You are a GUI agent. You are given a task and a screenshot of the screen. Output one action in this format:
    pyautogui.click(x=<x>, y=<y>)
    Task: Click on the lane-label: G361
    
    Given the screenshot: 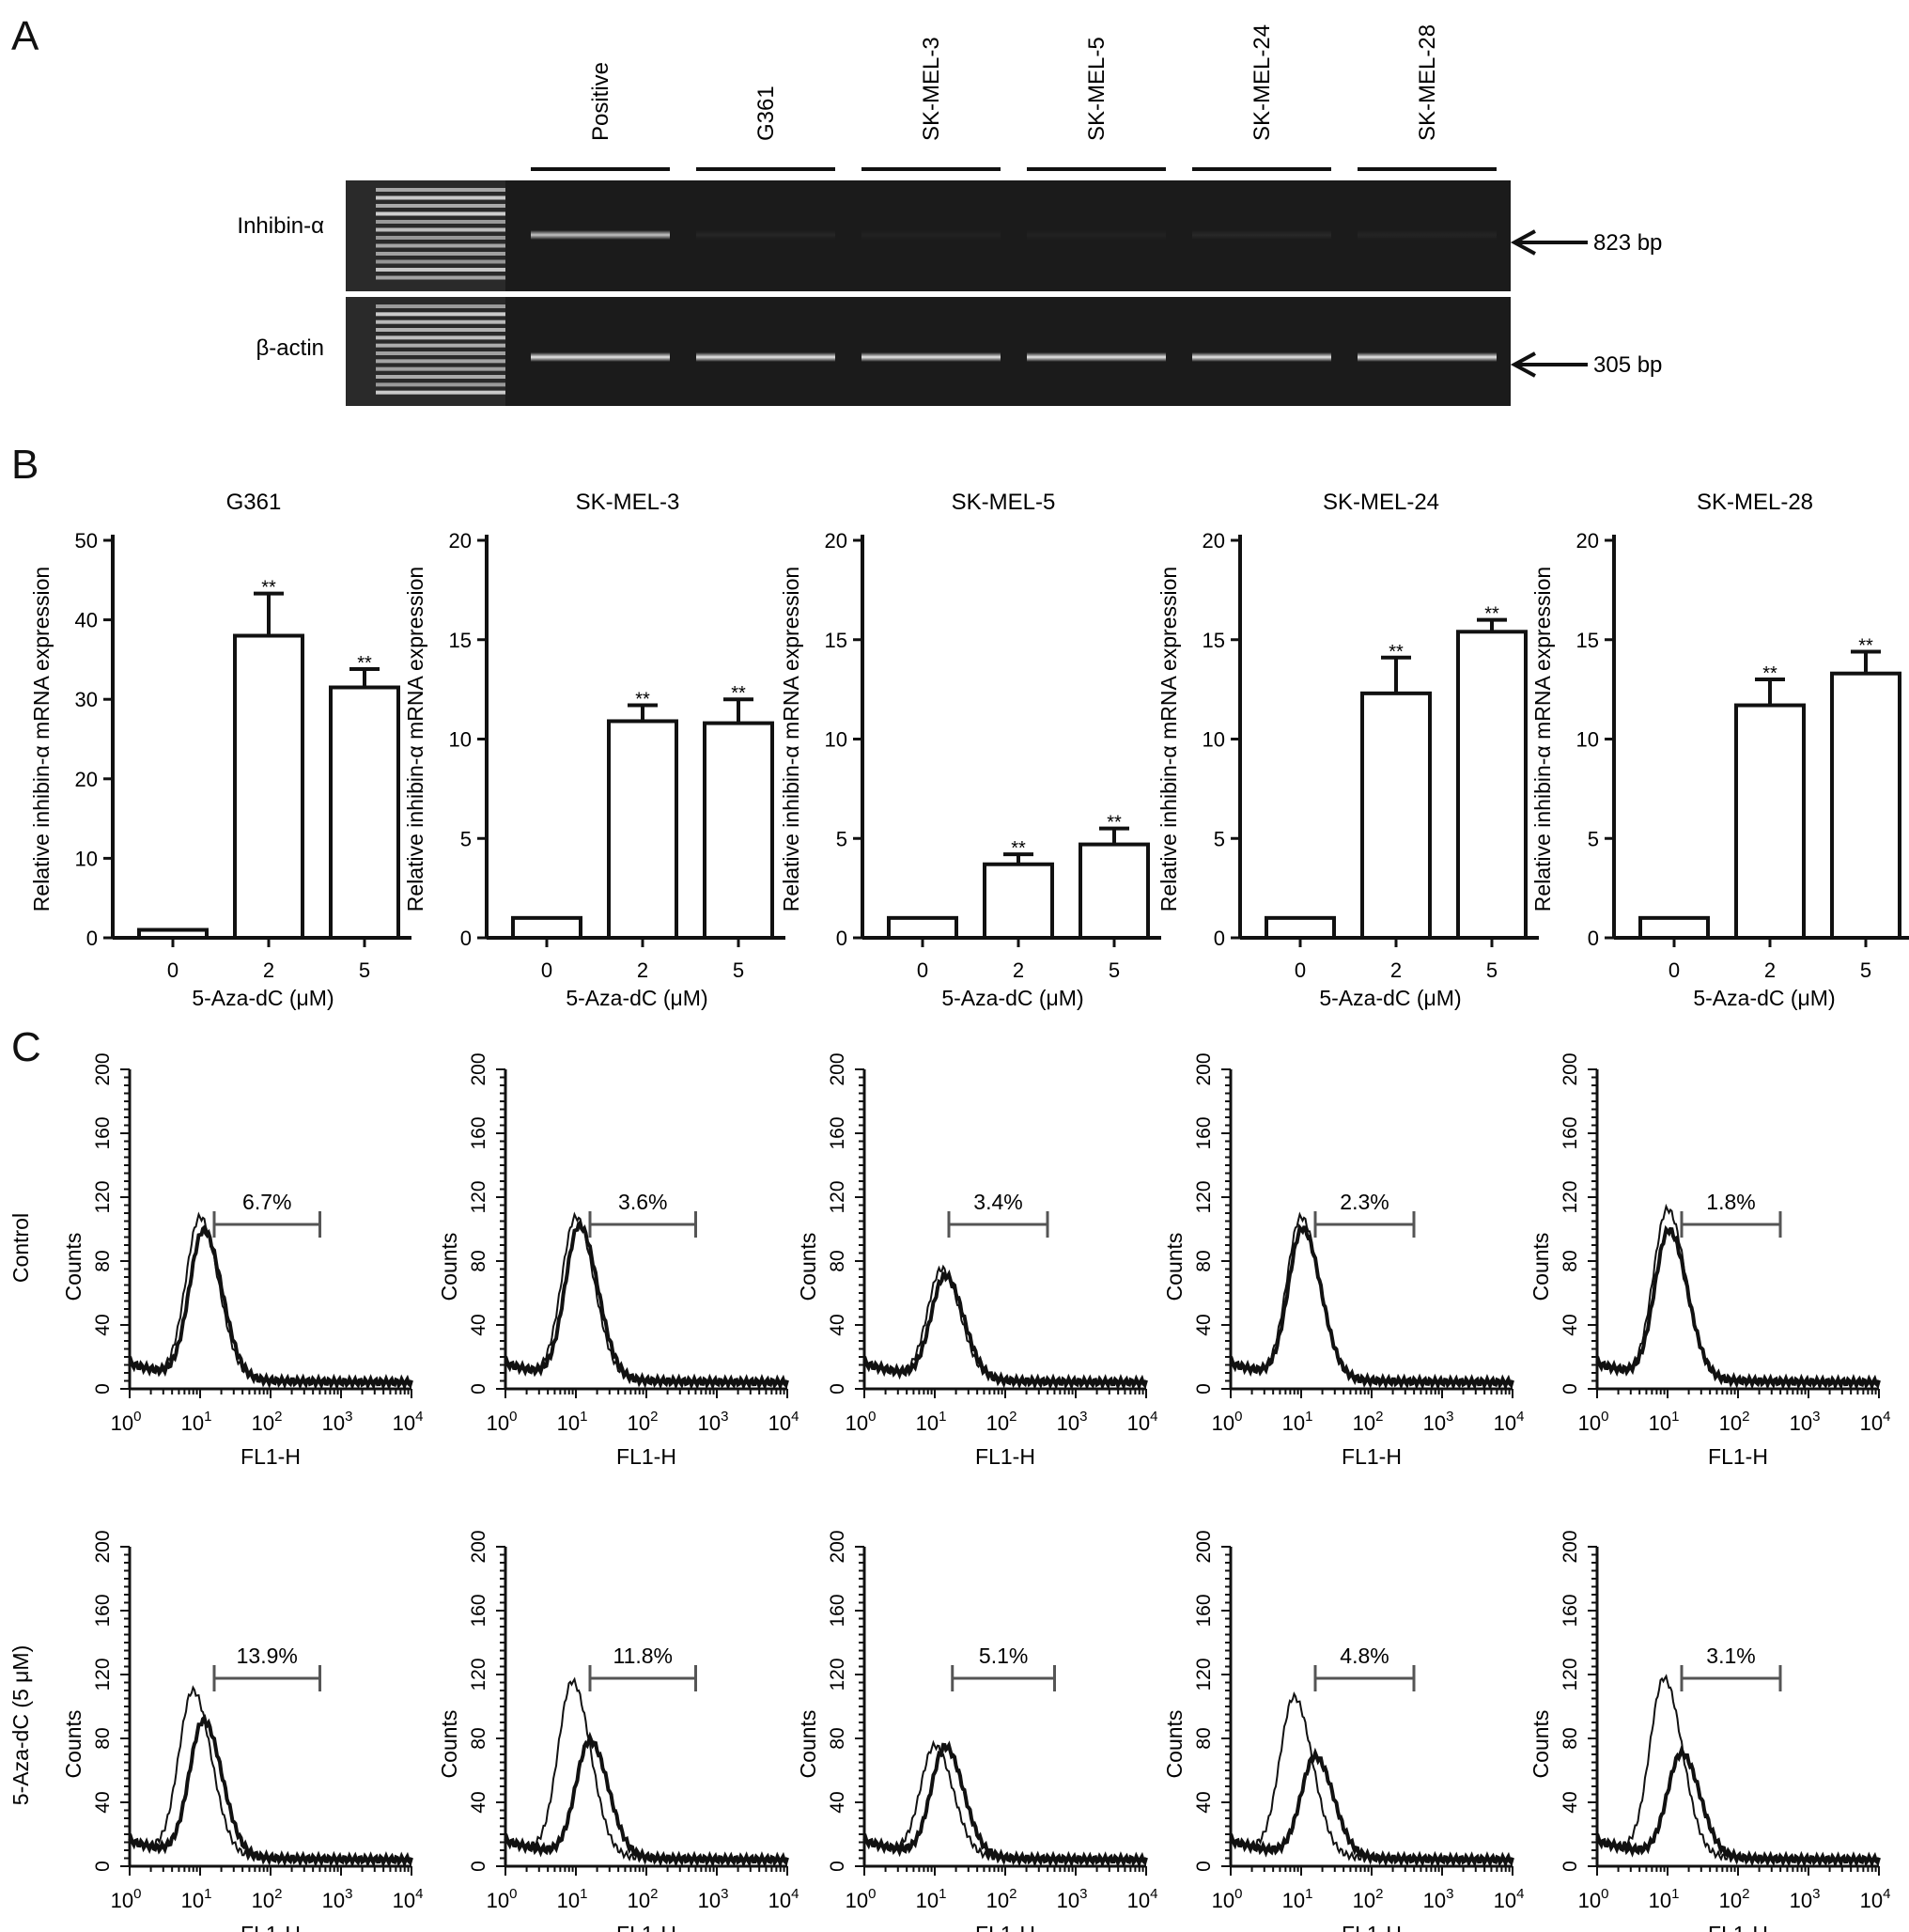 What is the action you would take?
    pyautogui.click(x=766, y=113)
    